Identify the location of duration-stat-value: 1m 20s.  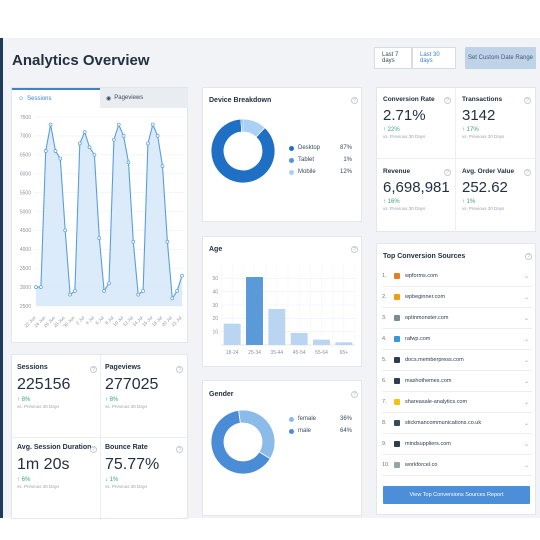
(43, 464).